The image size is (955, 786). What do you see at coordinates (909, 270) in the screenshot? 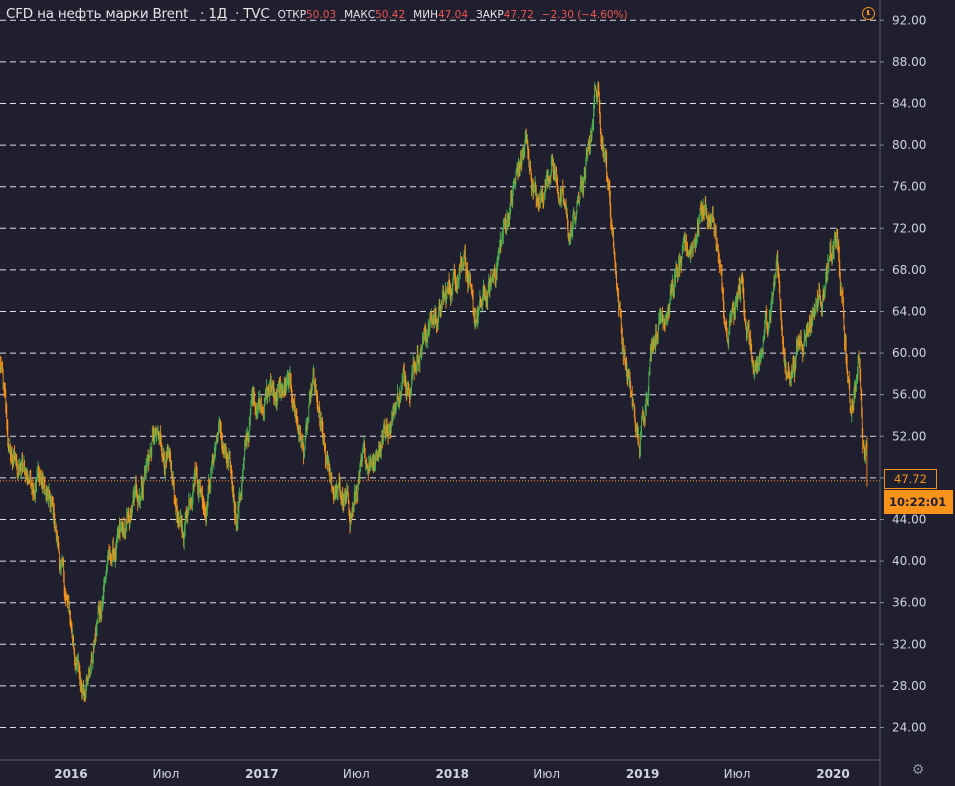
I see `y-tick-label: 68.00` at bounding box center [909, 270].